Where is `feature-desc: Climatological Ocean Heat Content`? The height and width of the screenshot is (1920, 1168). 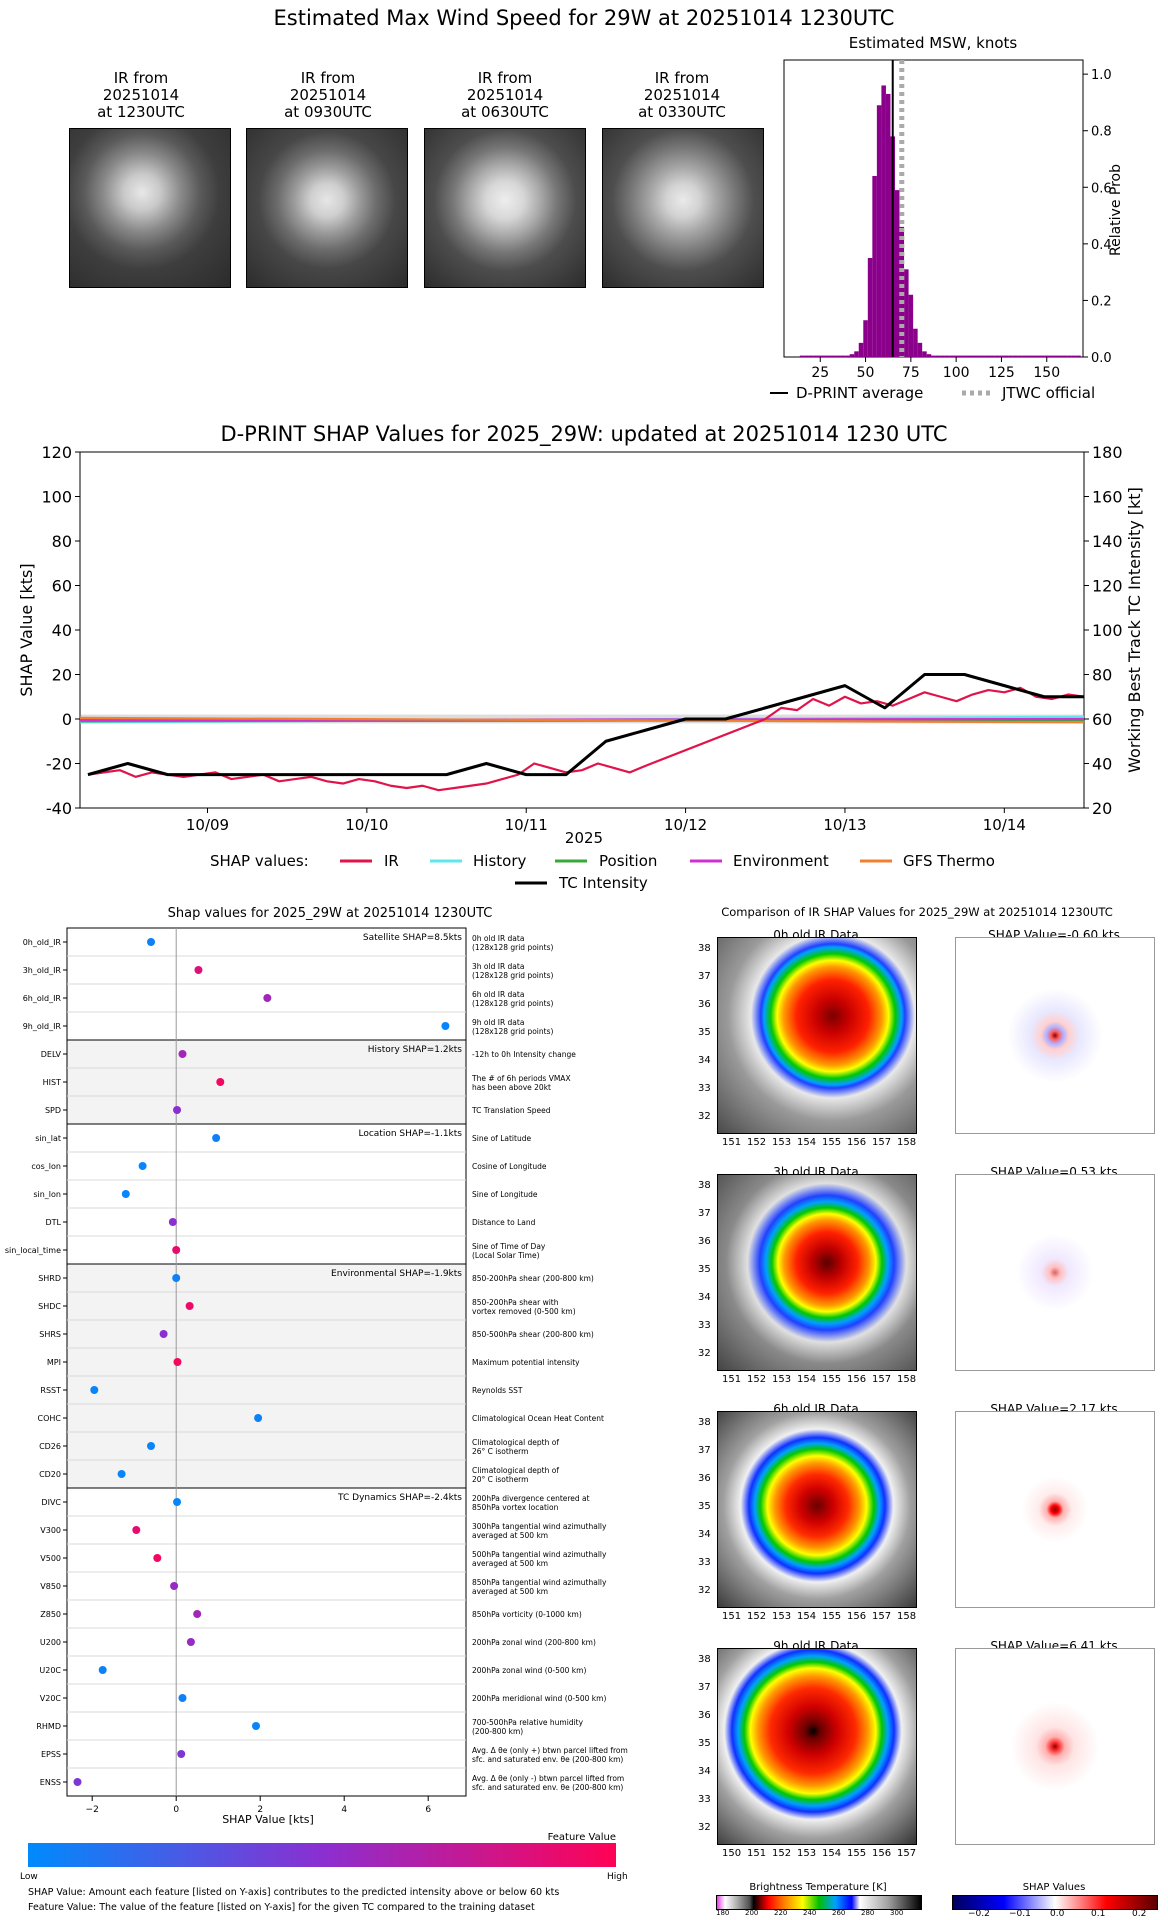 feature-desc: Climatological Ocean Heat Content is located at coordinates (538, 1418).